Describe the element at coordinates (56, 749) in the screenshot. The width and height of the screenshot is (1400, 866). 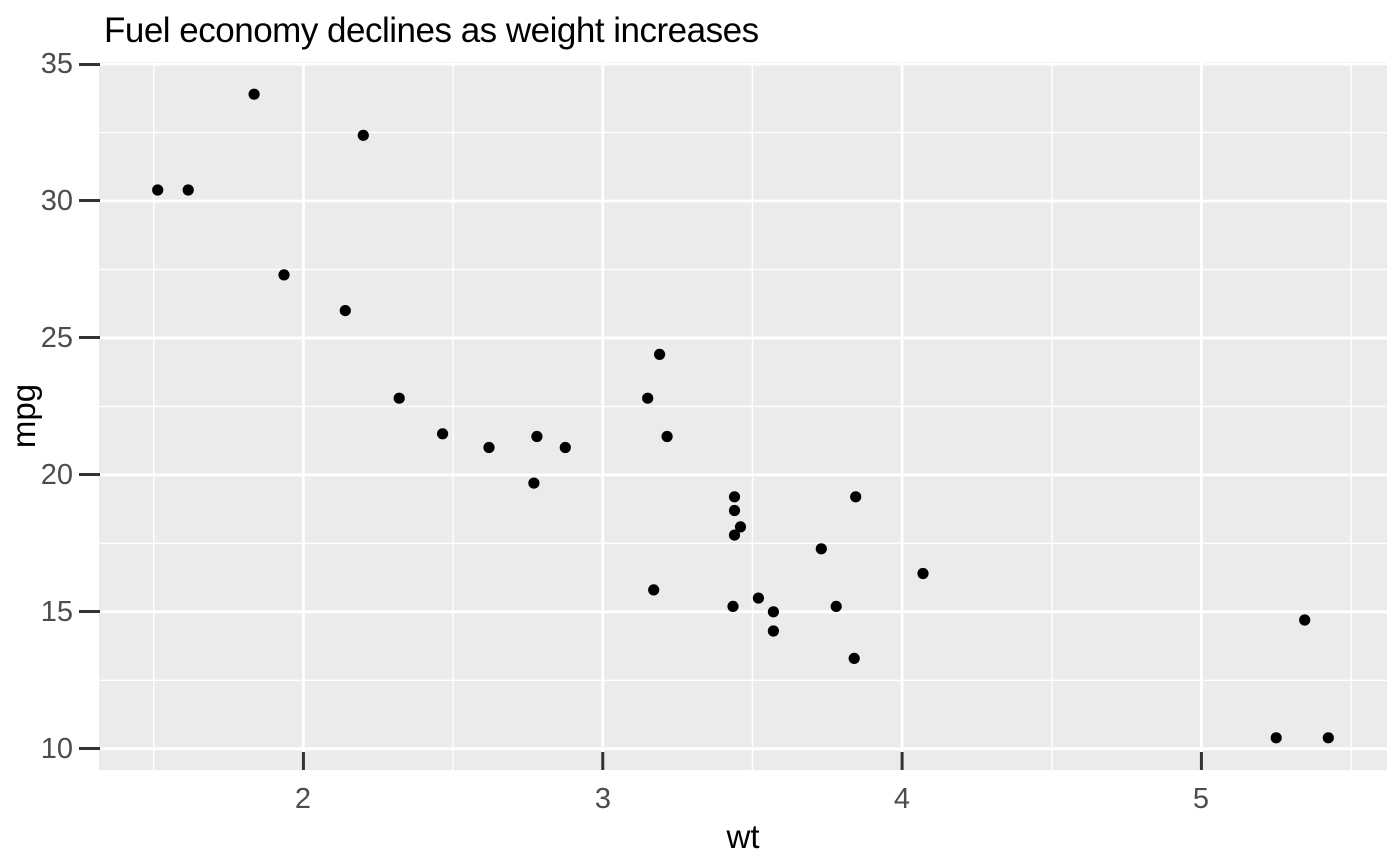
I see `y-tick-label: 10` at that location.